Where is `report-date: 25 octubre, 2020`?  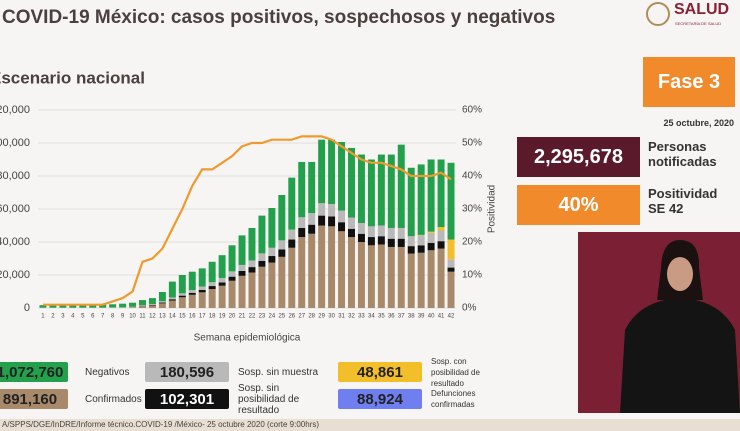 report-date: 25 octubre, 2020 is located at coordinates (698, 123).